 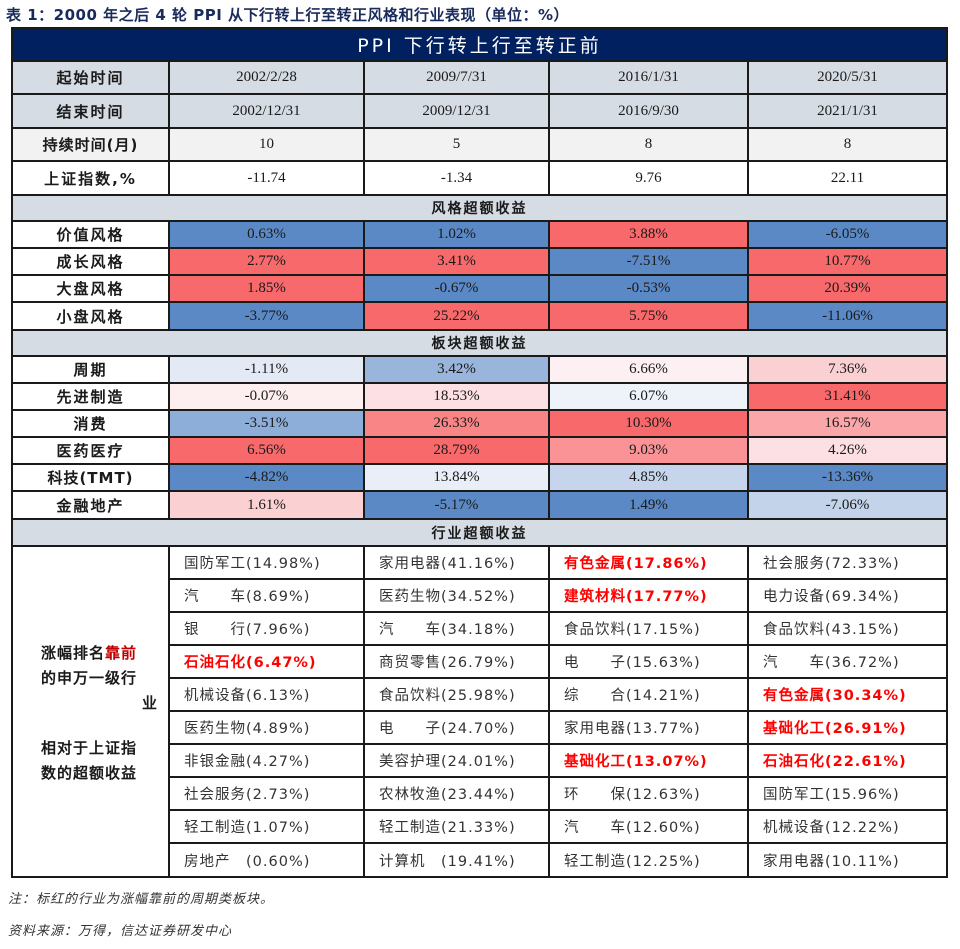 What do you see at coordinates (456, 369) in the screenshot?
I see `cell: 3.42%` at bounding box center [456, 369].